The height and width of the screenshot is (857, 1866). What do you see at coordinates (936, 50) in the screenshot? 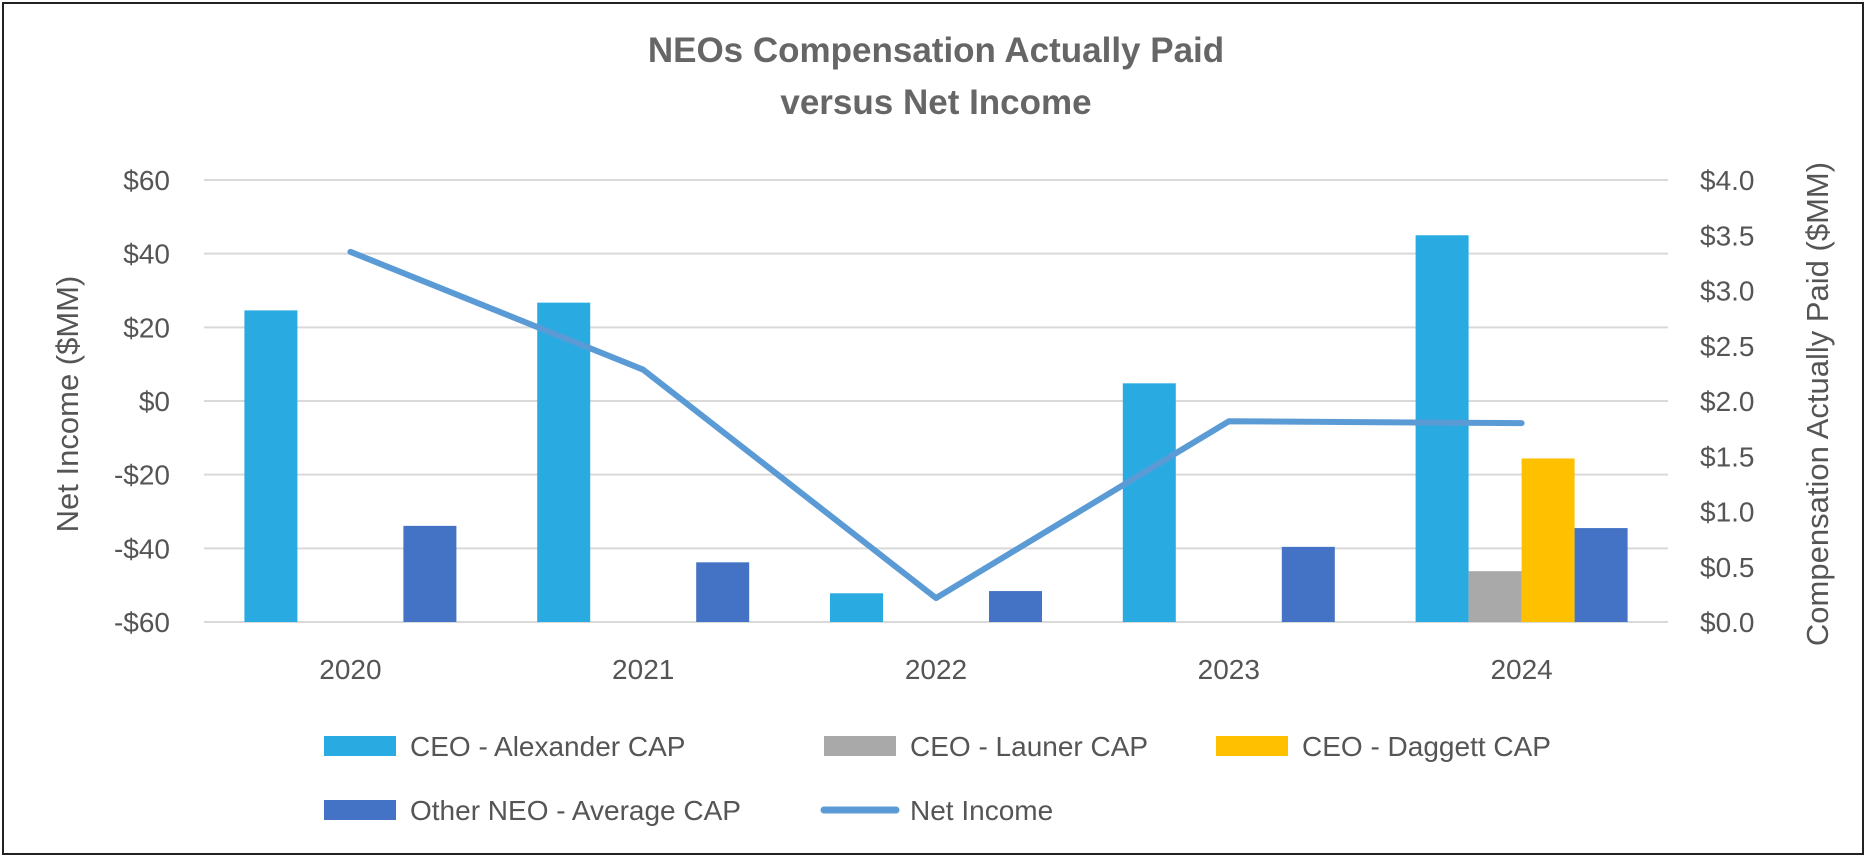
I see `chart-title-line-1: NEOs Compensation Actually Paid` at bounding box center [936, 50].